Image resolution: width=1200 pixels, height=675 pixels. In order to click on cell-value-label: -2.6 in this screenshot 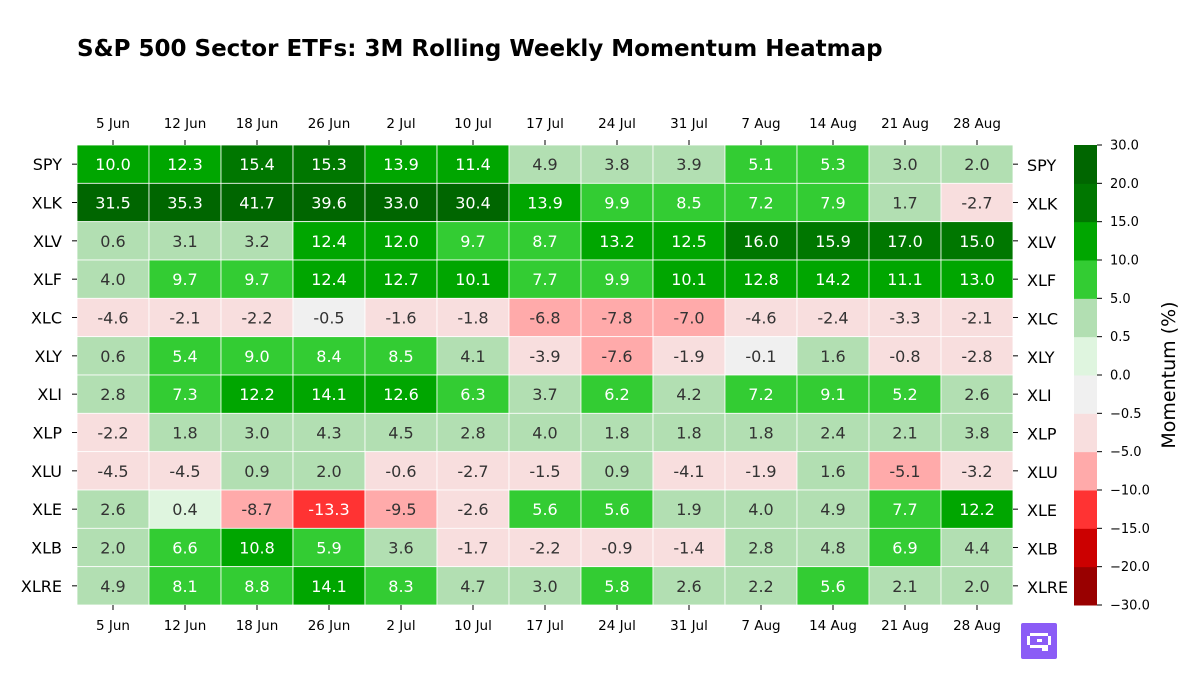, I will do `click(472, 509)`.